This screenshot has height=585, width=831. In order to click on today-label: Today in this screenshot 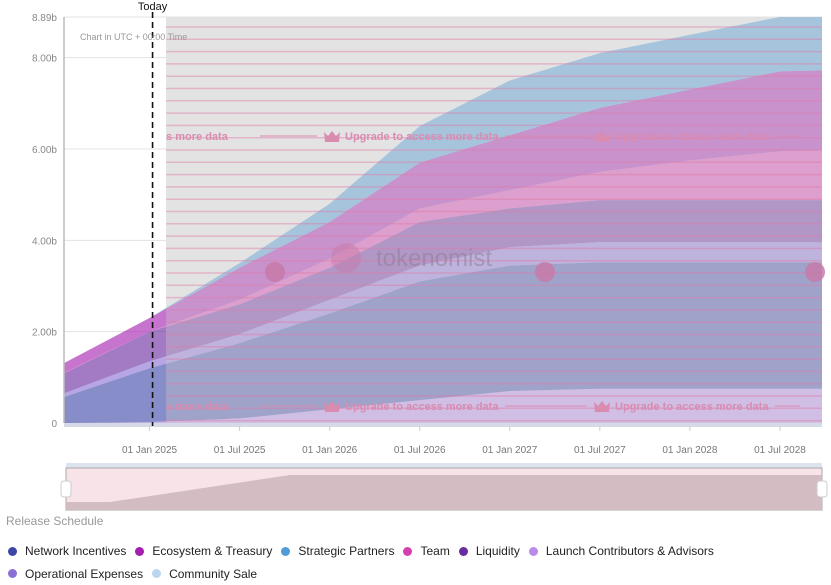, I will do `click(153, 7)`.